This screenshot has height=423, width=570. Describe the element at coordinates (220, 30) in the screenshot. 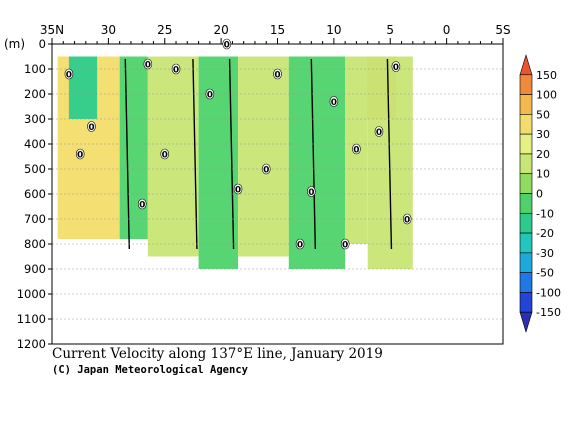

I see `x-tick-label-3: 20` at that location.